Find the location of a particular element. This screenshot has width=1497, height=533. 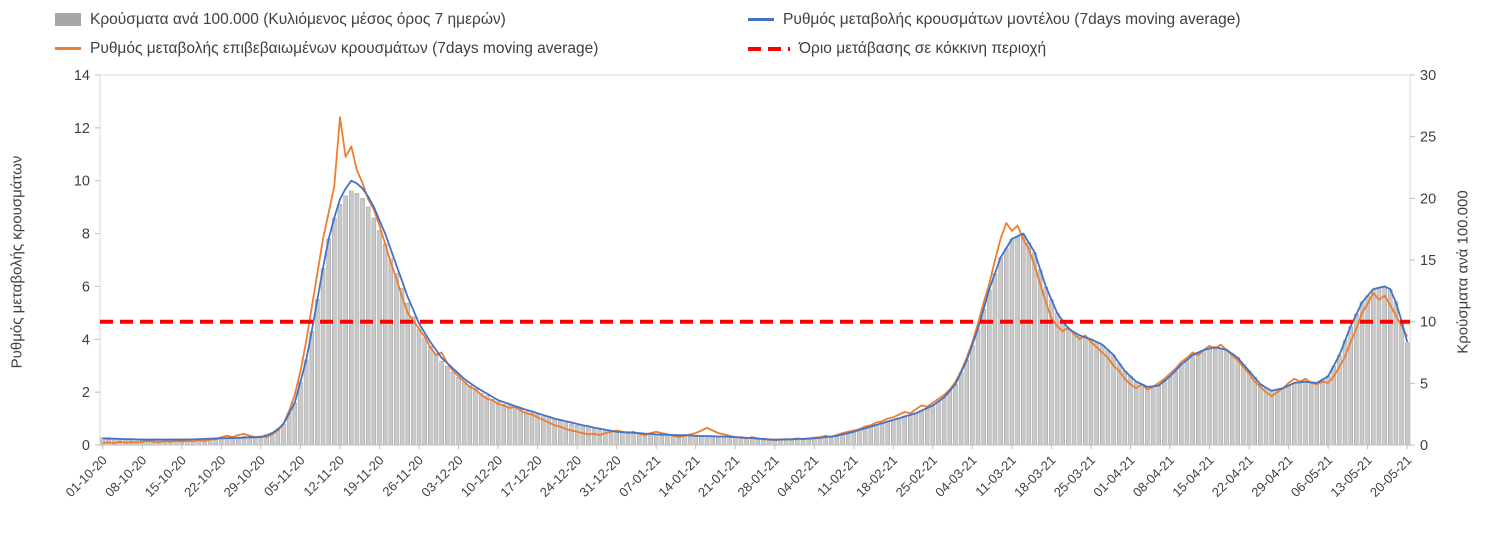

x-axis-tick-label: 24-12-20 is located at coordinates (560, 476).